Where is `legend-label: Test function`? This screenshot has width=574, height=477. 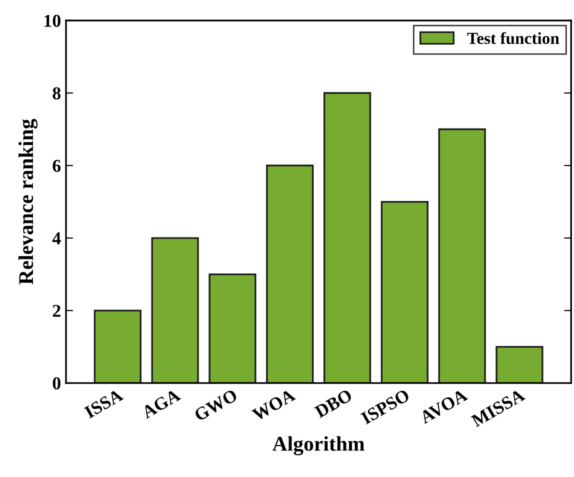 legend-label: Test function is located at coordinates (513, 38).